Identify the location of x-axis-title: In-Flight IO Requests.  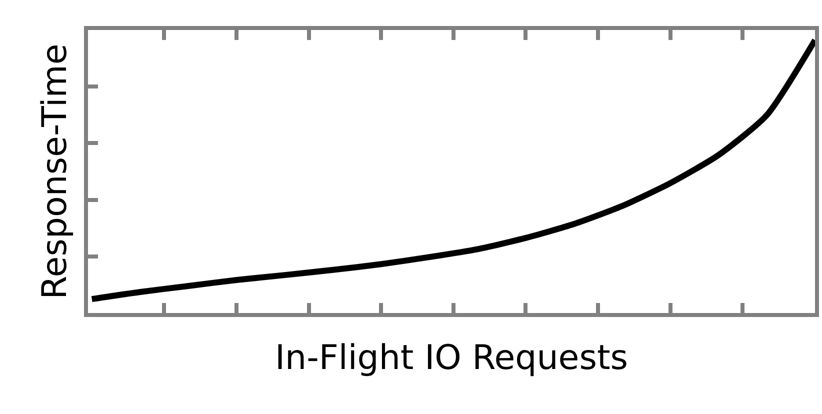
(451, 358).